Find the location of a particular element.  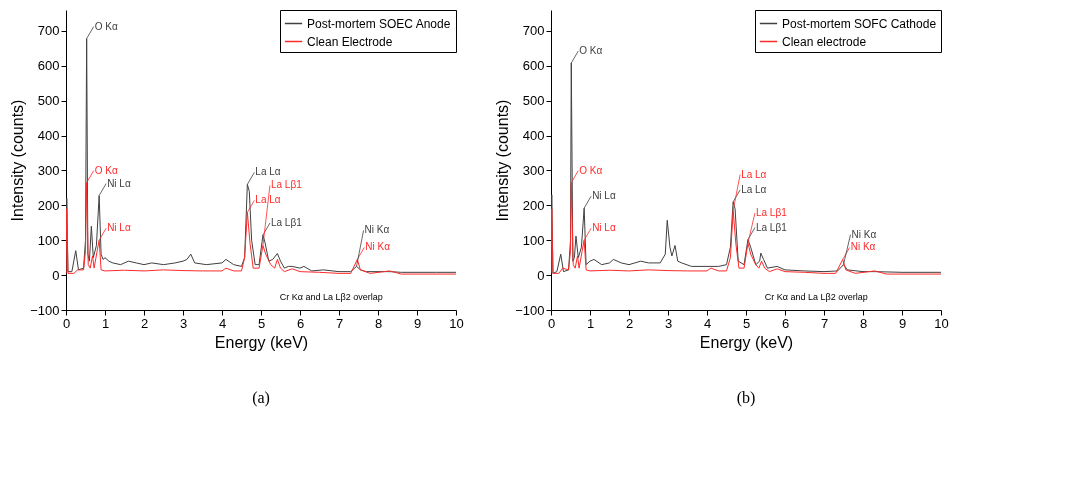

text: (a) is located at coordinates (261, 398).